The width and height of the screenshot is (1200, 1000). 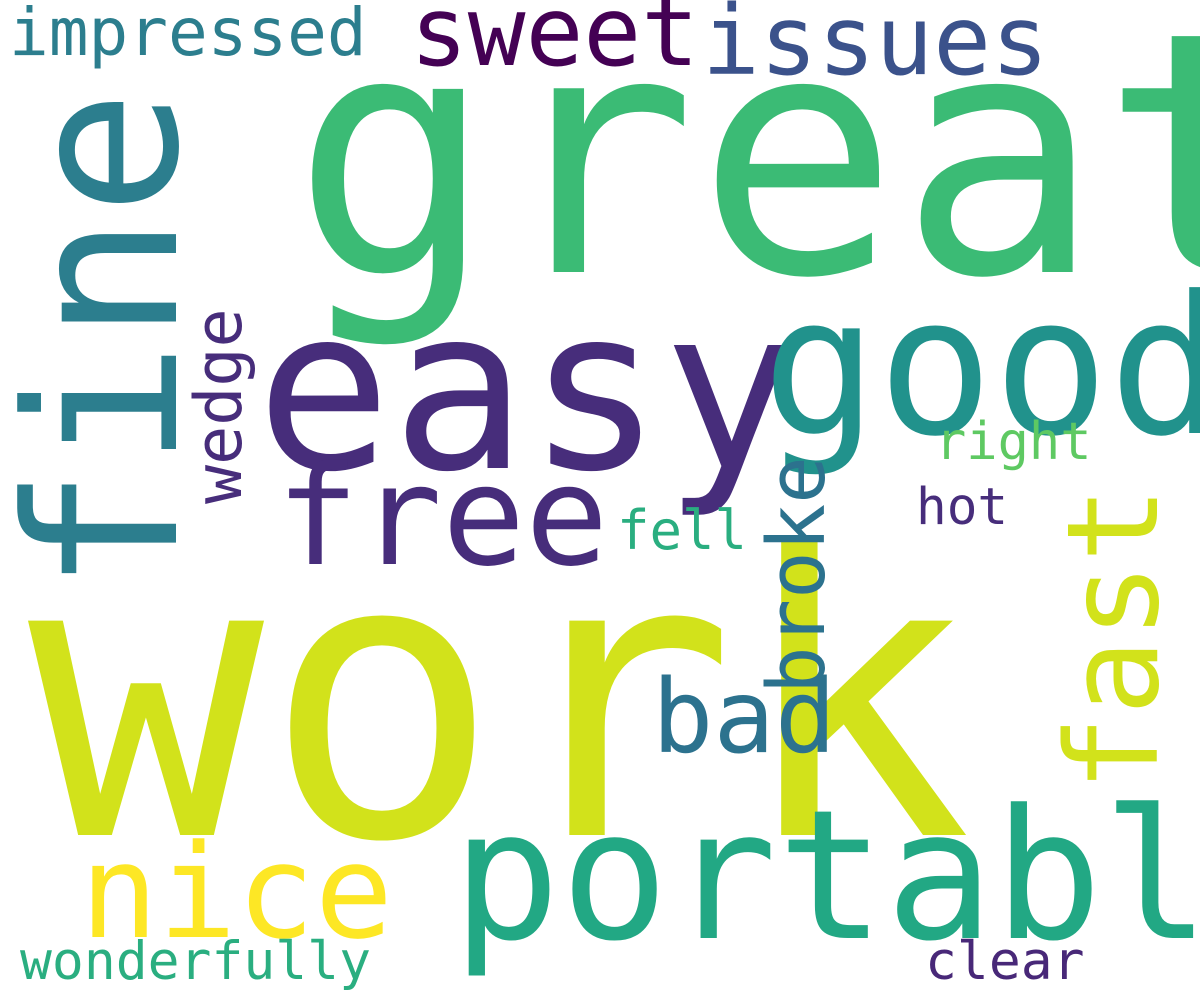 What do you see at coordinates (195, 961) in the screenshot?
I see `word-wonderfully: wonderfully` at bounding box center [195, 961].